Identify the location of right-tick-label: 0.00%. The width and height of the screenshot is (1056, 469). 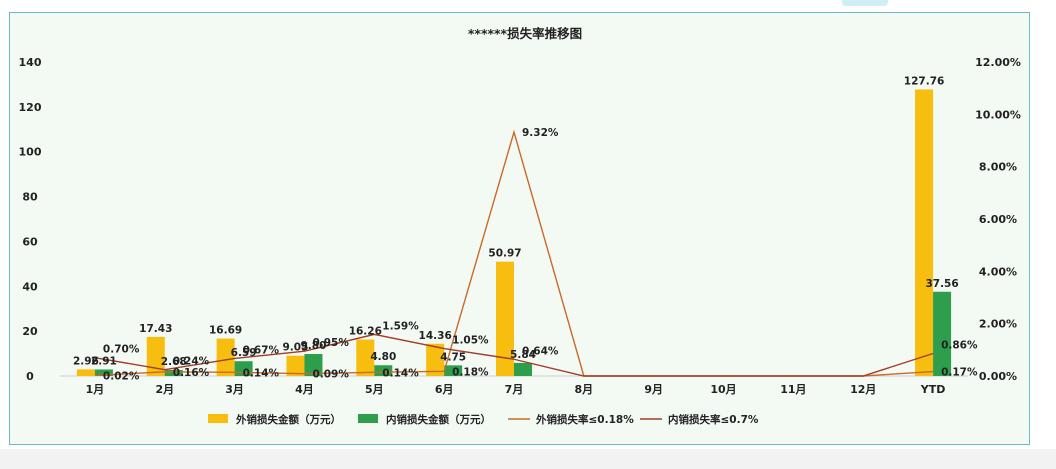
(998, 376).